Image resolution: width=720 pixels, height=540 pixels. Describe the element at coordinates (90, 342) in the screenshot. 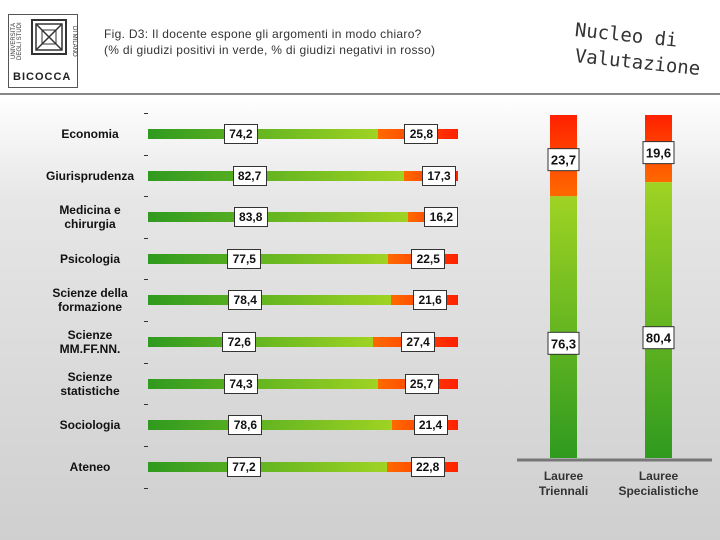

I see `category-label: Scienze MM.FF.NN.` at that location.